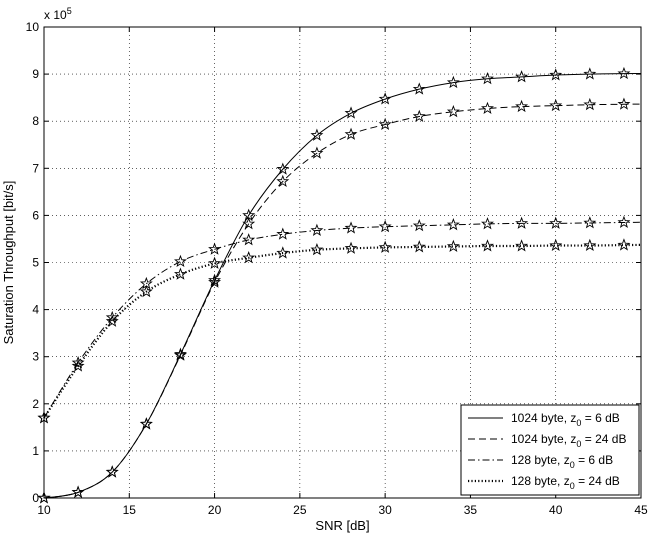 This screenshot has width=654, height=541. What do you see at coordinates (471, 510) in the screenshot?
I see `x-tick-label: 35` at bounding box center [471, 510].